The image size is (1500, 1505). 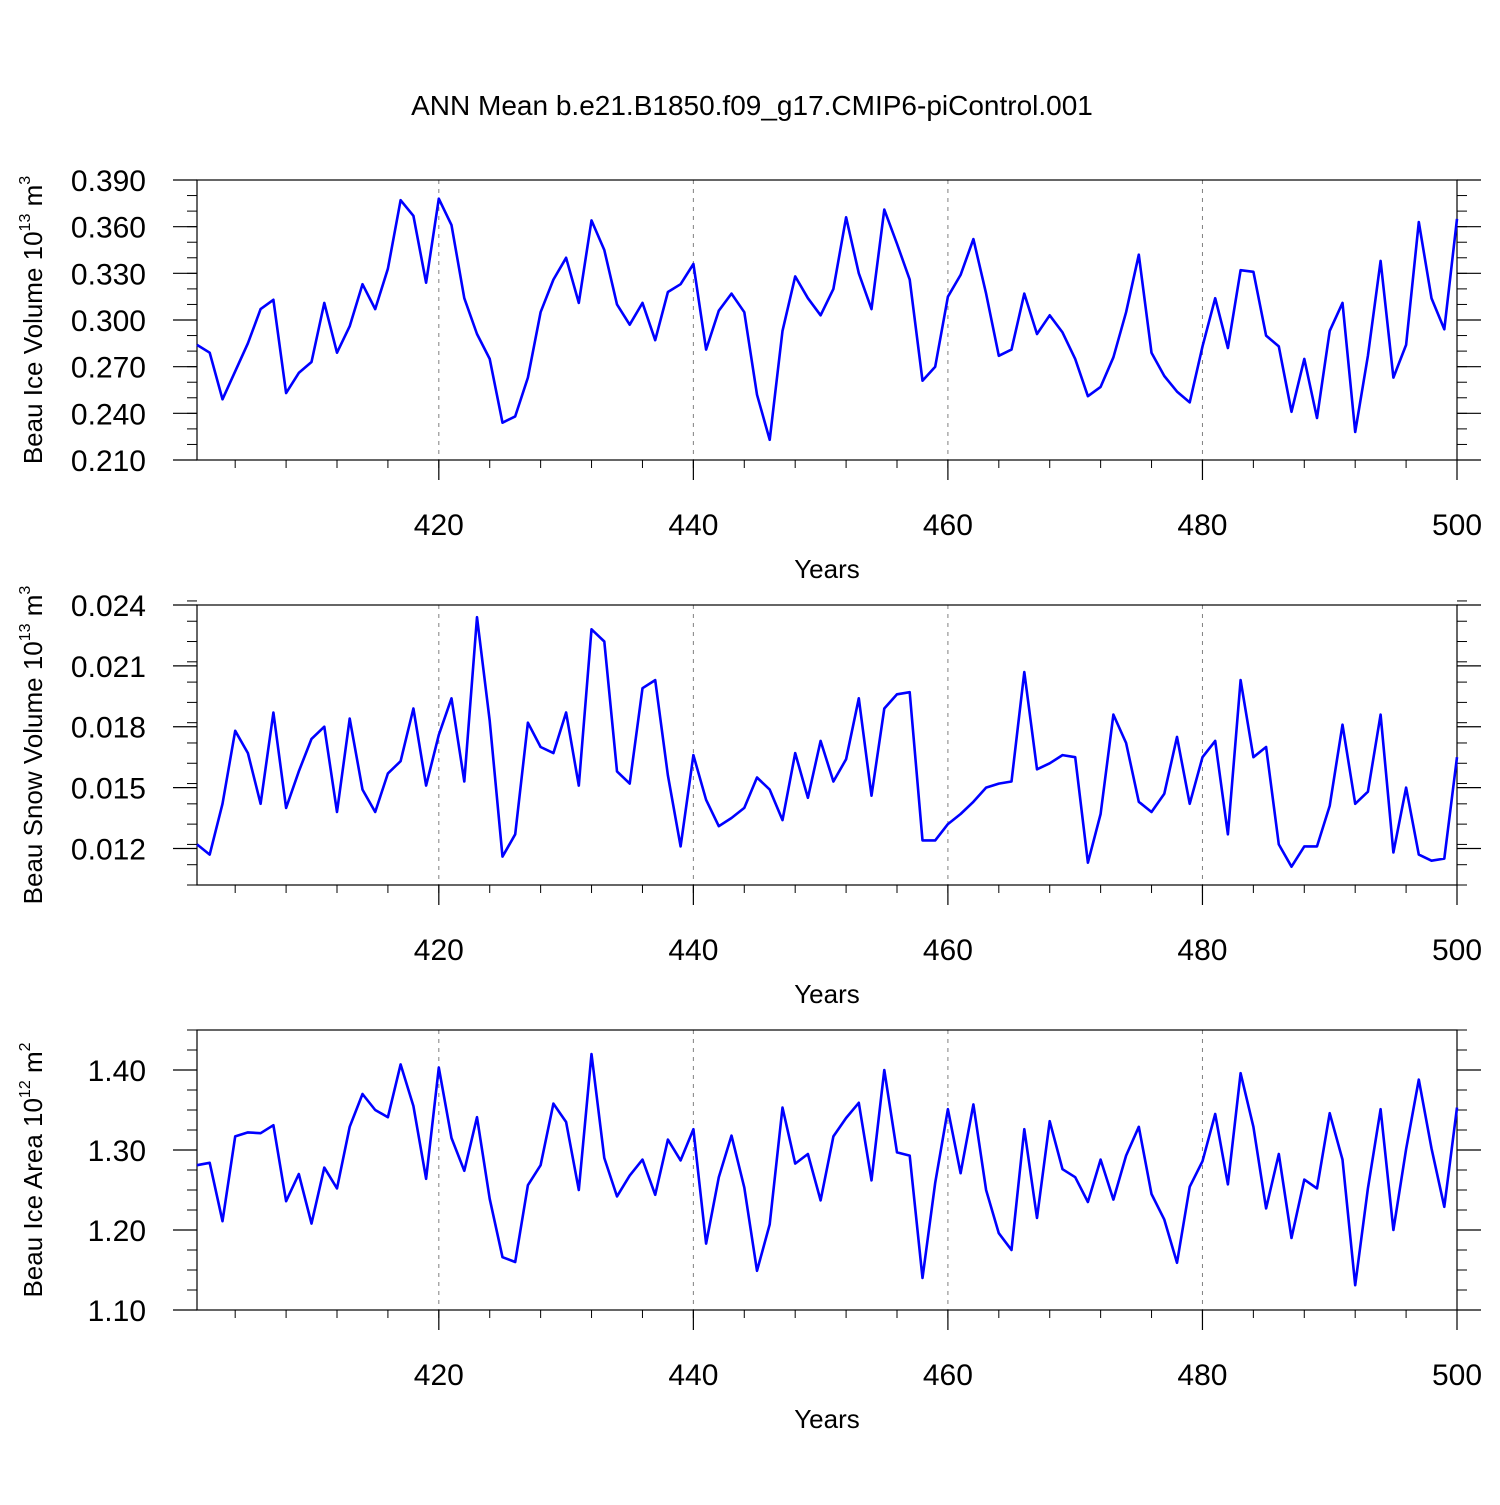 What do you see at coordinates (117, 1071) in the screenshot?
I see `y-tick-label: 1.40` at bounding box center [117, 1071].